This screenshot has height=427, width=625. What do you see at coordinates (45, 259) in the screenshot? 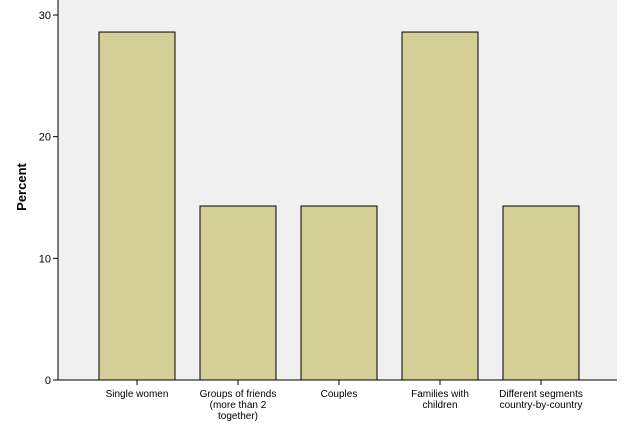
I see `y-tick-label: 10` at bounding box center [45, 259].